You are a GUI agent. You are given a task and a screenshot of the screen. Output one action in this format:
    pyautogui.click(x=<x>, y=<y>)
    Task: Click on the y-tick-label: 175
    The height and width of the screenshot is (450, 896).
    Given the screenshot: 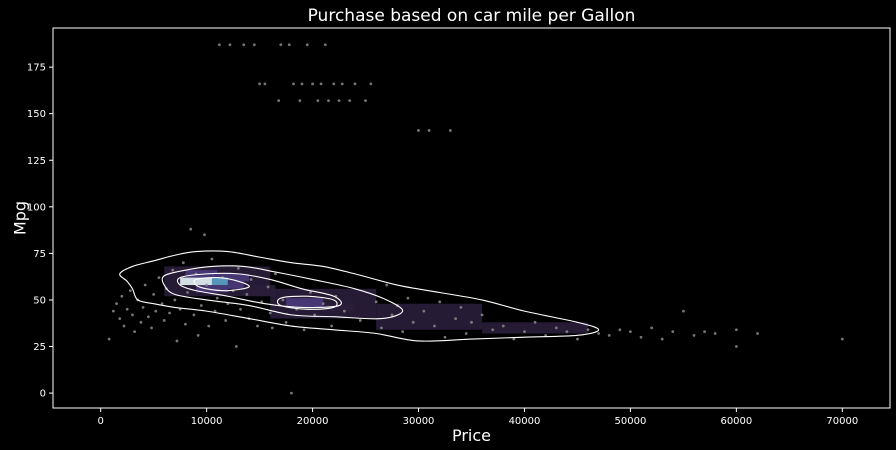 What is the action you would take?
    pyautogui.click(x=36, y=68)
    